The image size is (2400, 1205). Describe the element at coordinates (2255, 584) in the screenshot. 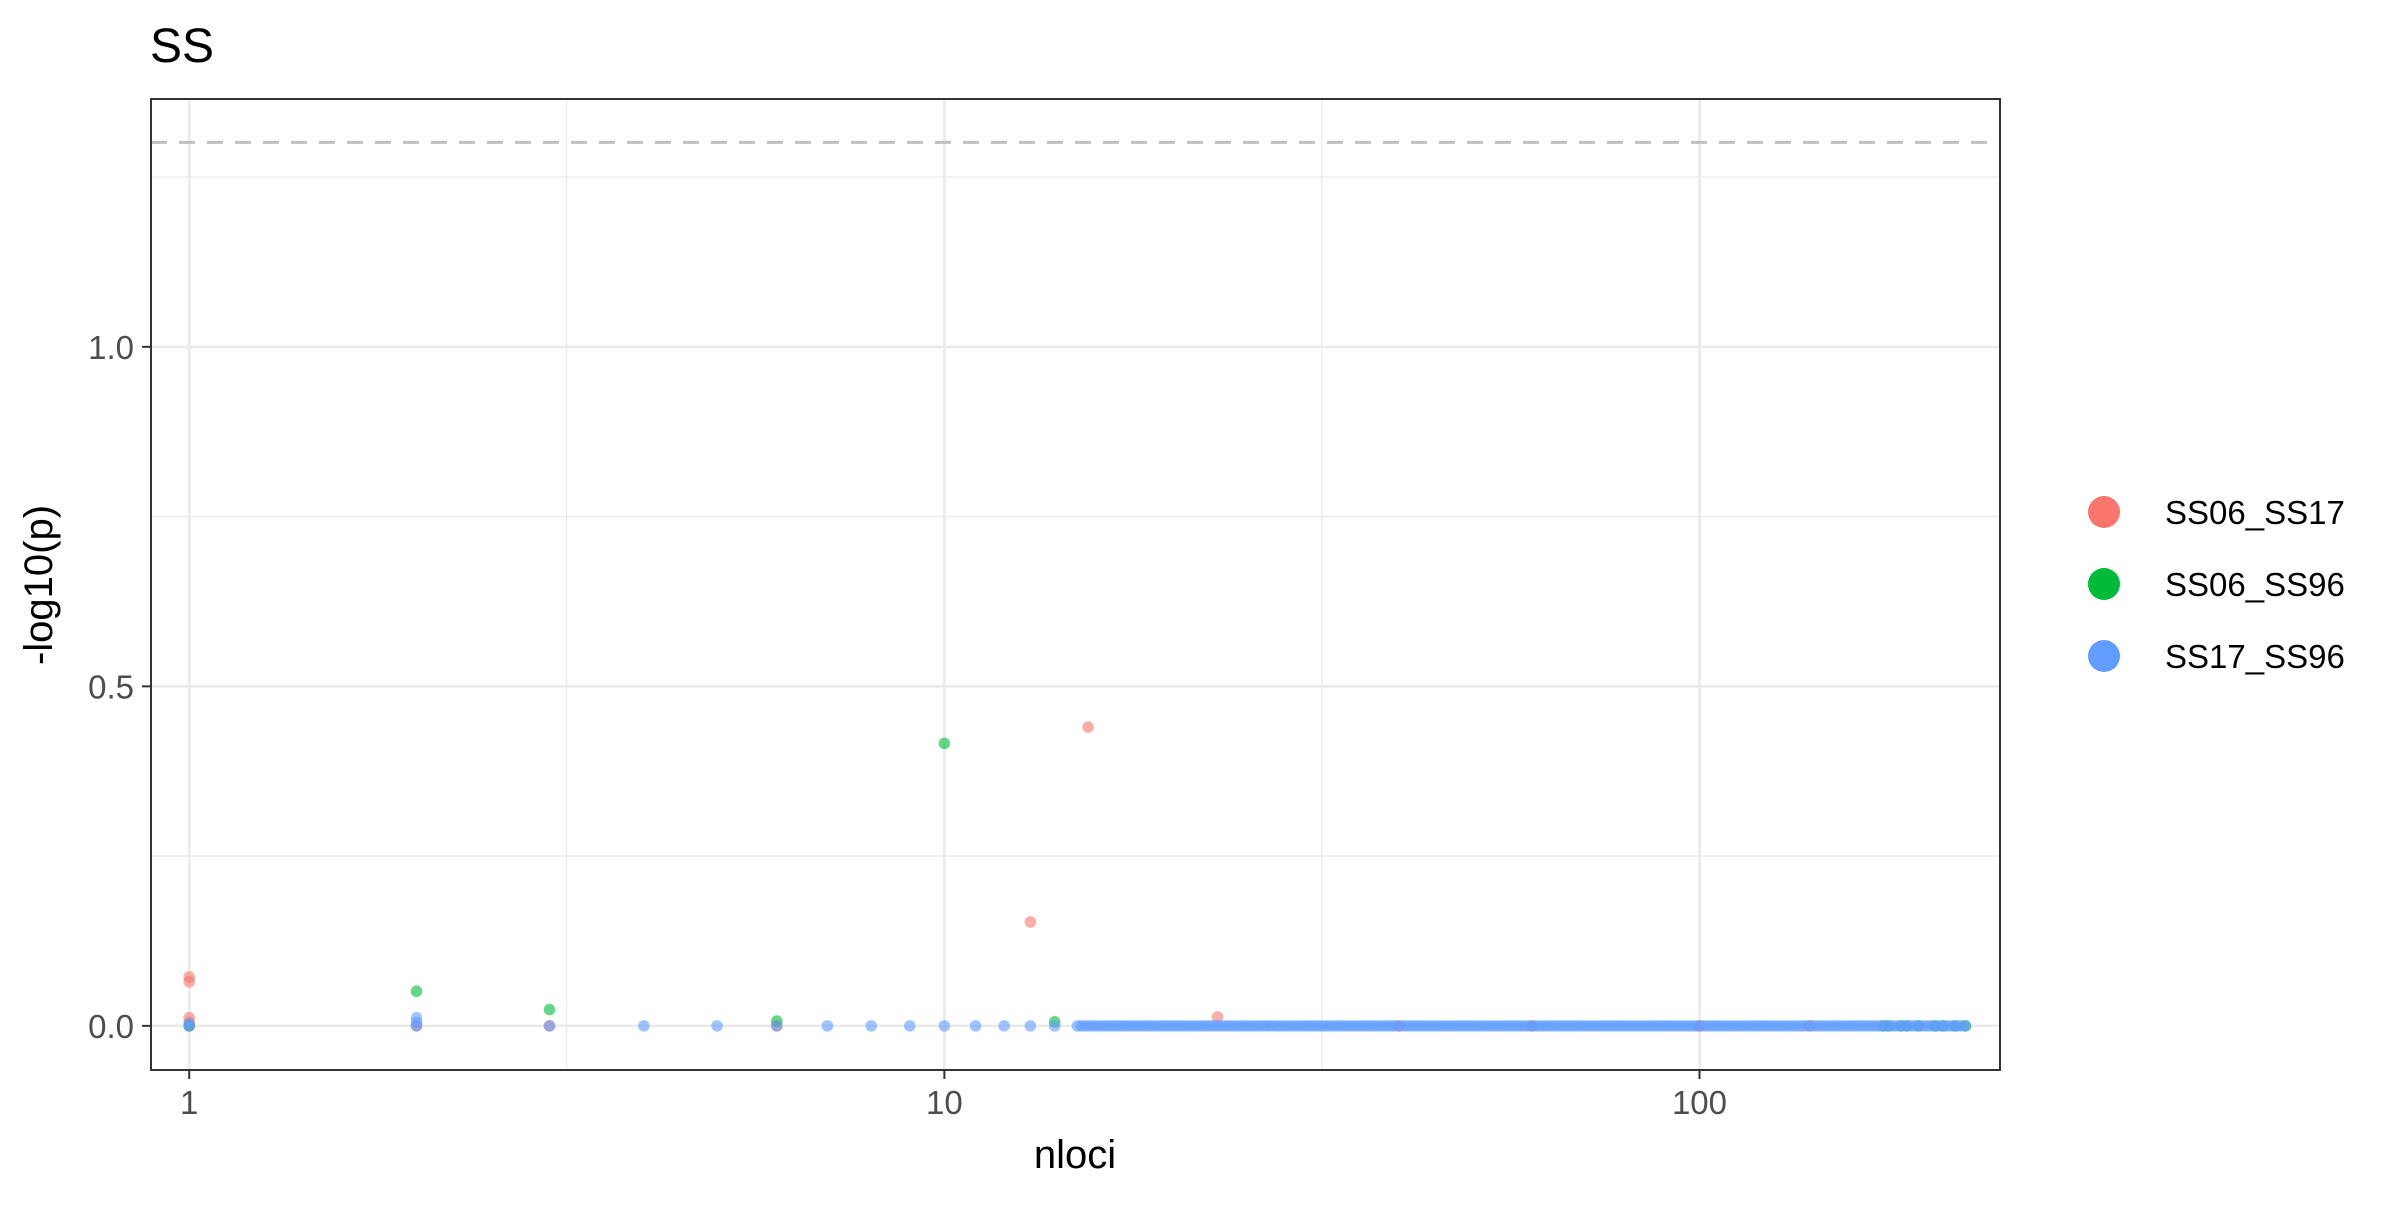

I see `legend-label: SS06_SS96` at that location.